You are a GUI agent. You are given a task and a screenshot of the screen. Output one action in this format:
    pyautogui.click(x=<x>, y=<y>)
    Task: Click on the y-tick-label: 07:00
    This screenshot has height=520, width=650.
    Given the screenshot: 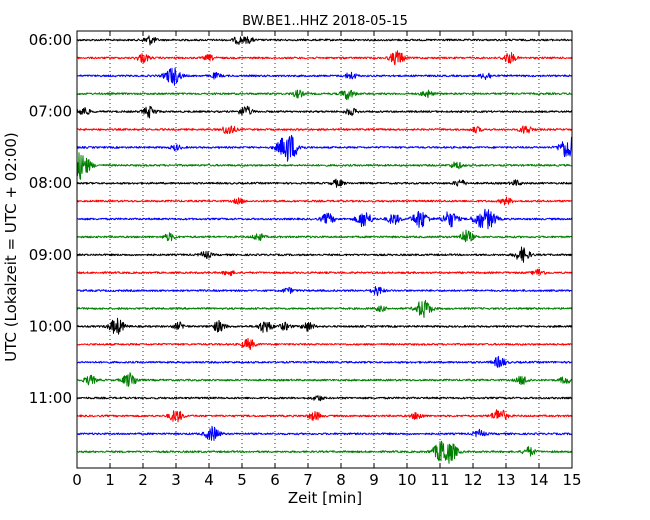 What is the action you would take?
    pyautogui.click(x=50, y=112)
    